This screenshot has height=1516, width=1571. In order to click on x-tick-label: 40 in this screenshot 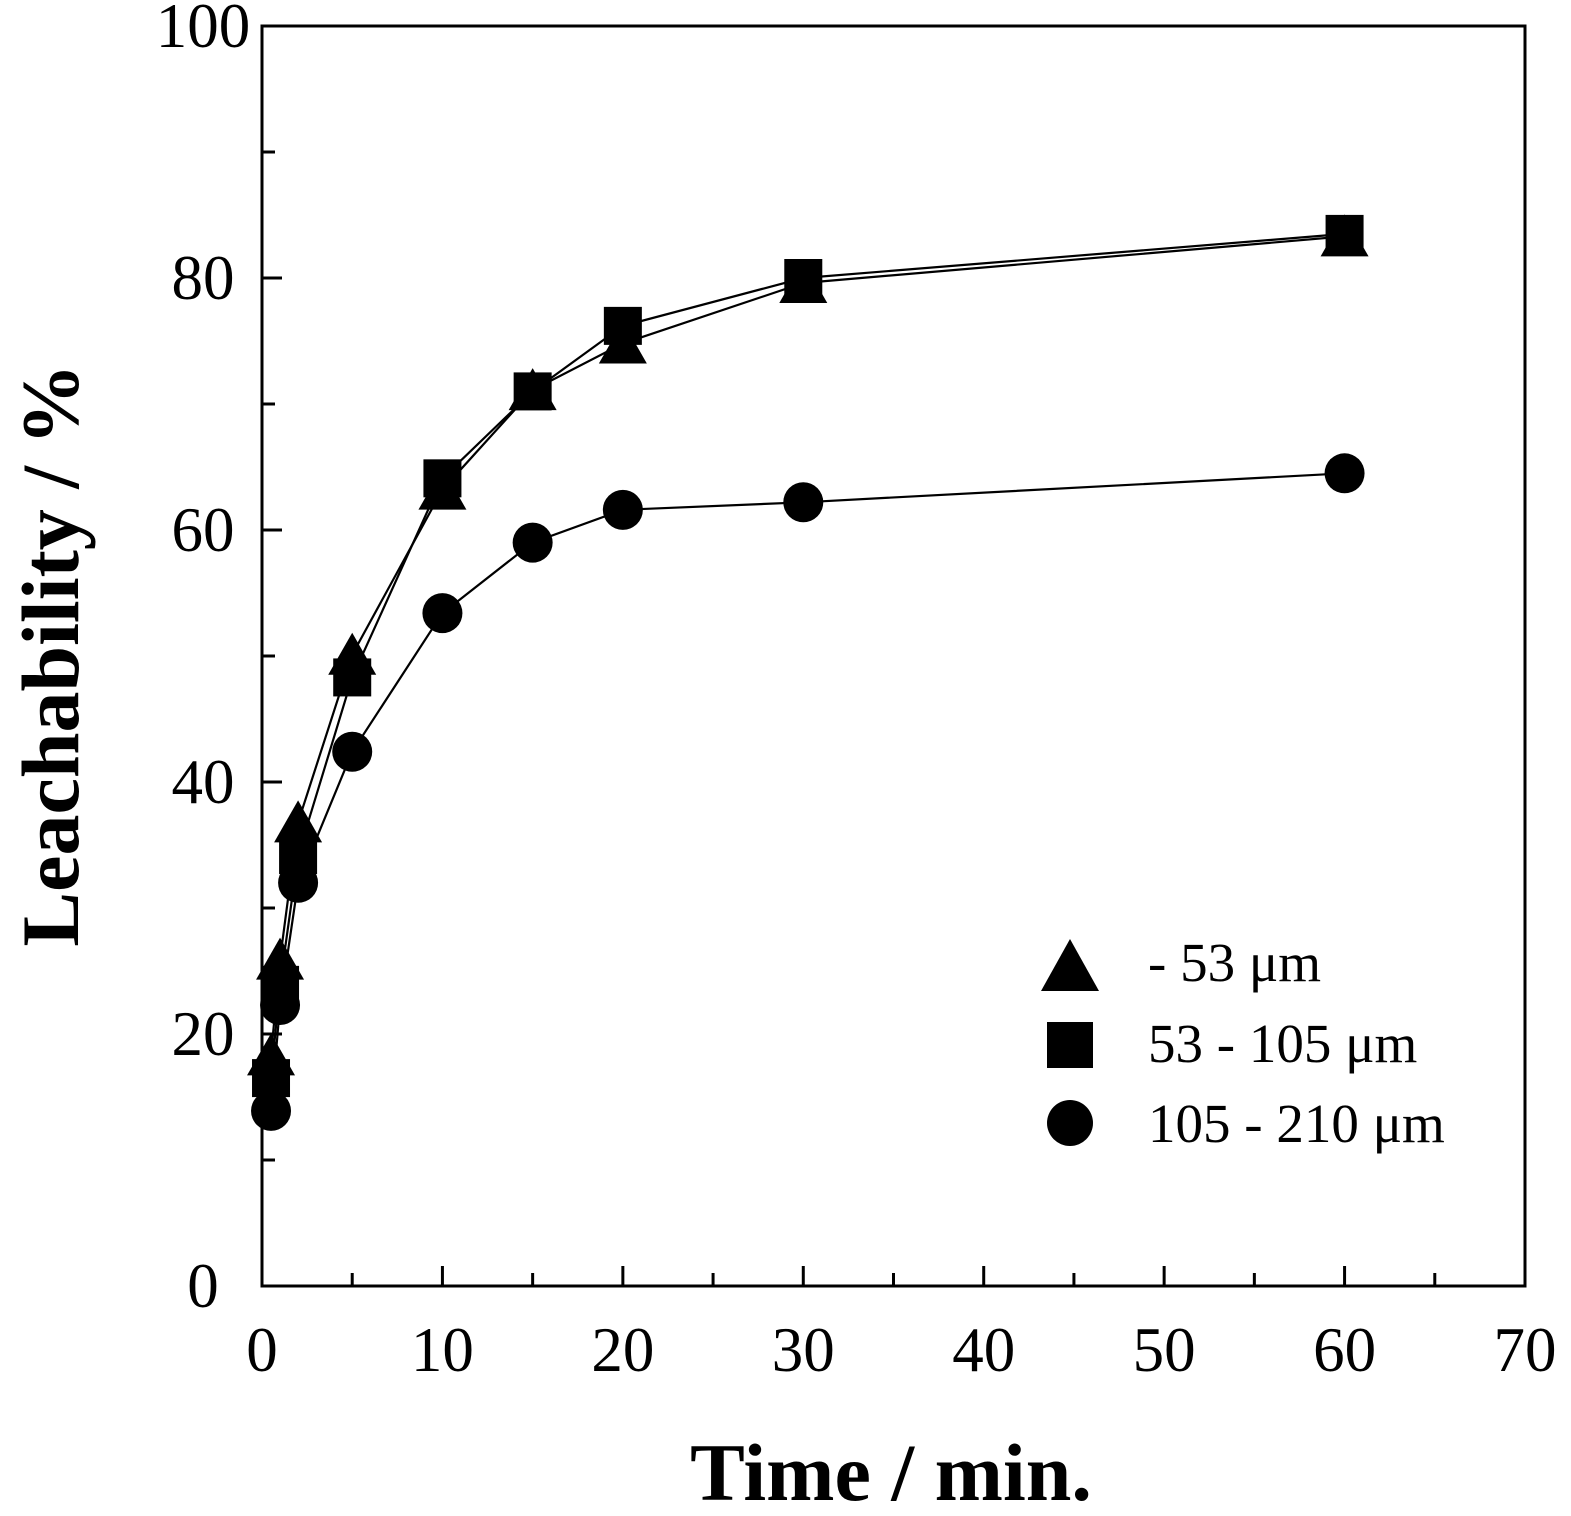, I will do `click(983, 1350)`.